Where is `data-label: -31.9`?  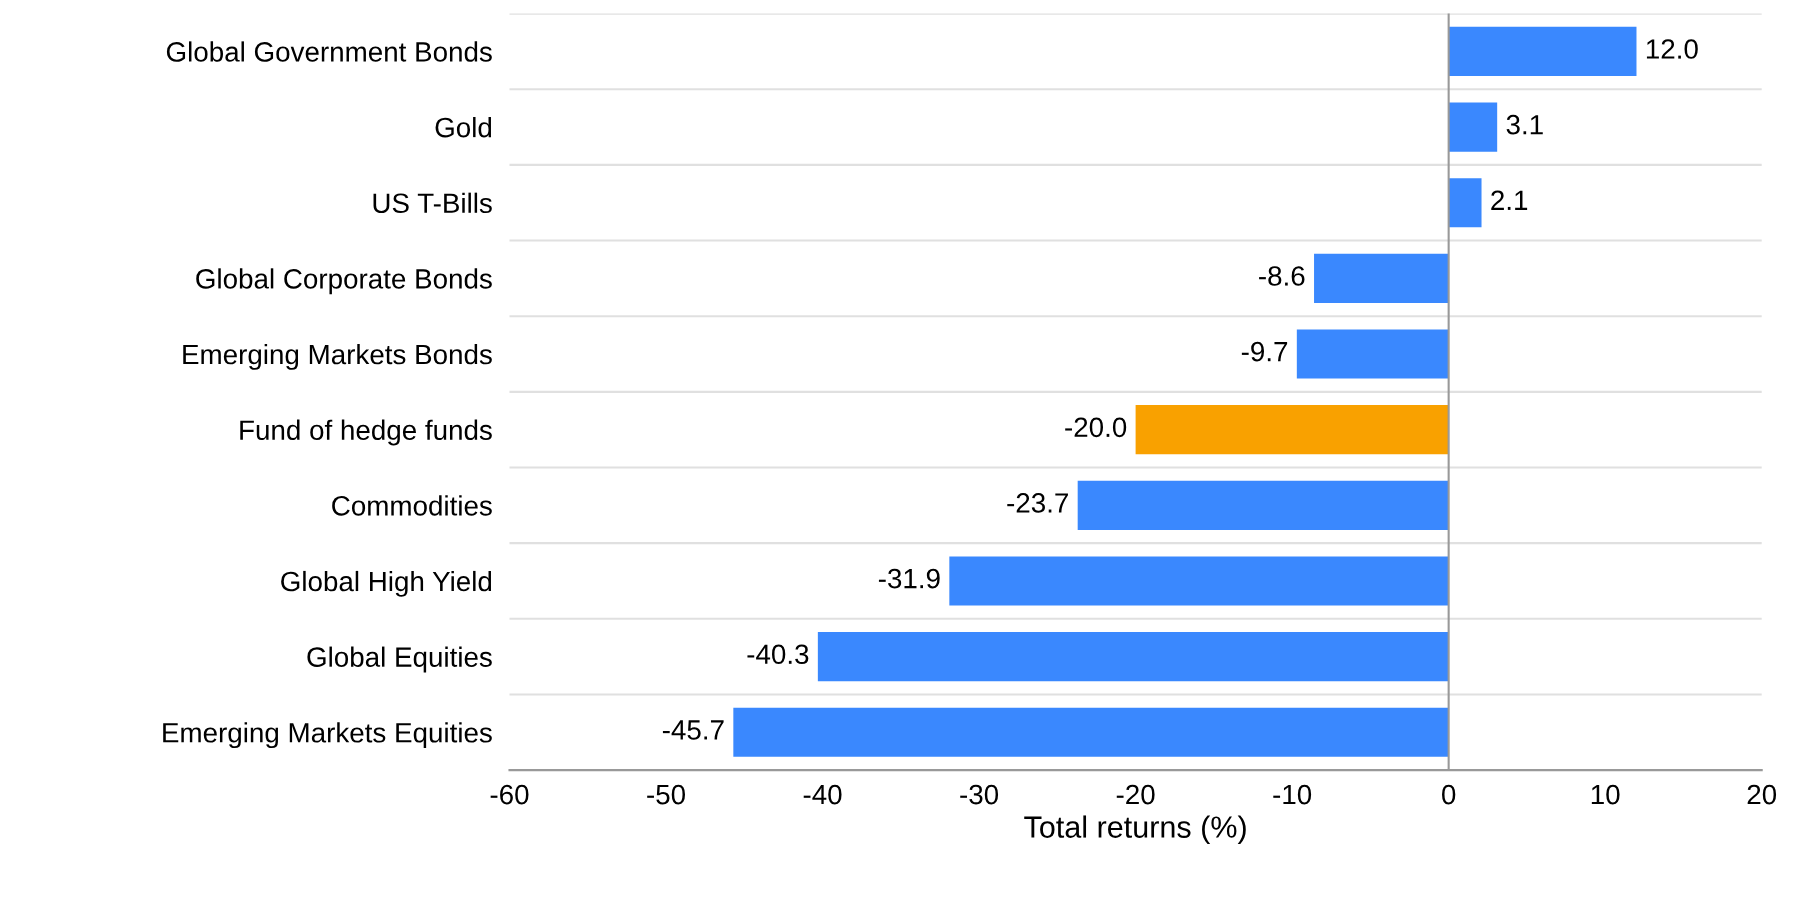
data-label: -31.9 is located at coordinates (909, 578).